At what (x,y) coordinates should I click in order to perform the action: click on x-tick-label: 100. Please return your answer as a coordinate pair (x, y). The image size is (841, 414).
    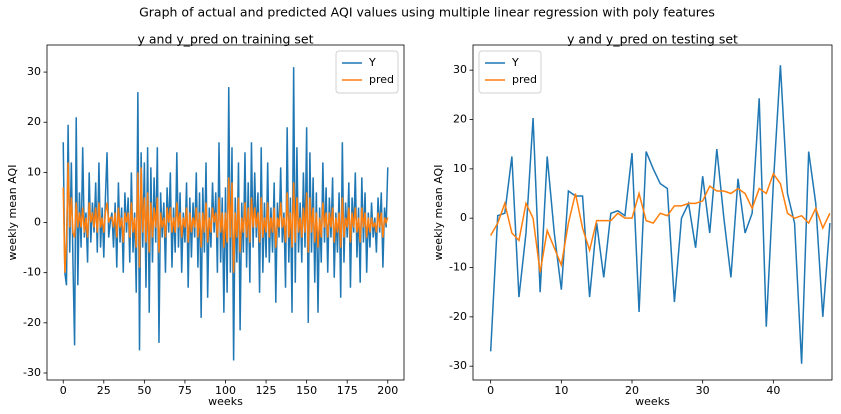
    Looking at the image, I should click on (225, 390).